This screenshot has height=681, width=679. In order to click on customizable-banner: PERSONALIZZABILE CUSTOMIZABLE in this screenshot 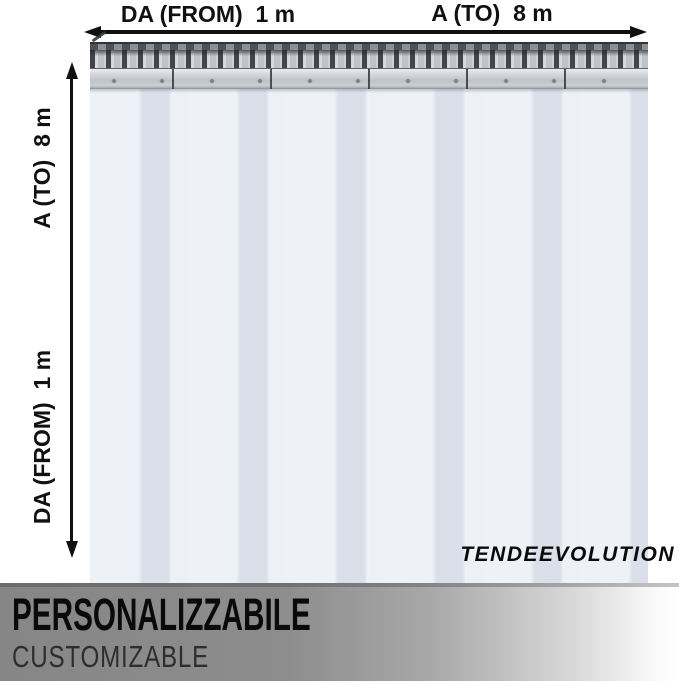, I will do `click(339, 632)`.